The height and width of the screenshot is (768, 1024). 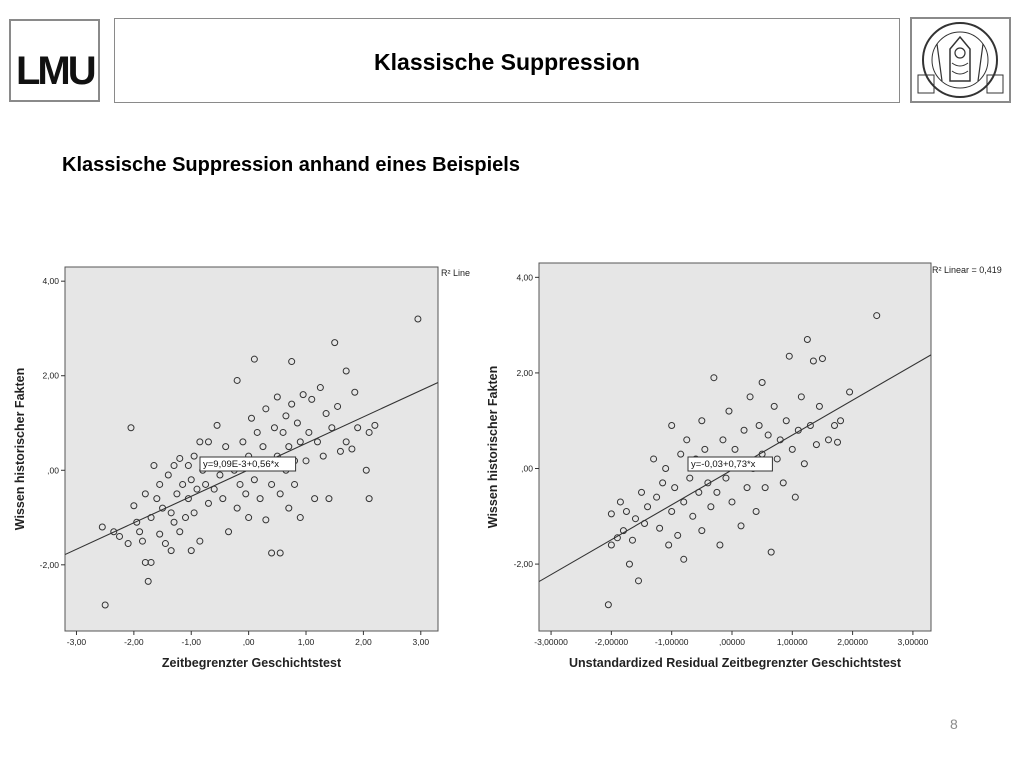 What do you see at coordinates (77, 642) in the screenshot?
I see `x-tick-label: -3,00` at bounding box center [77, 642].